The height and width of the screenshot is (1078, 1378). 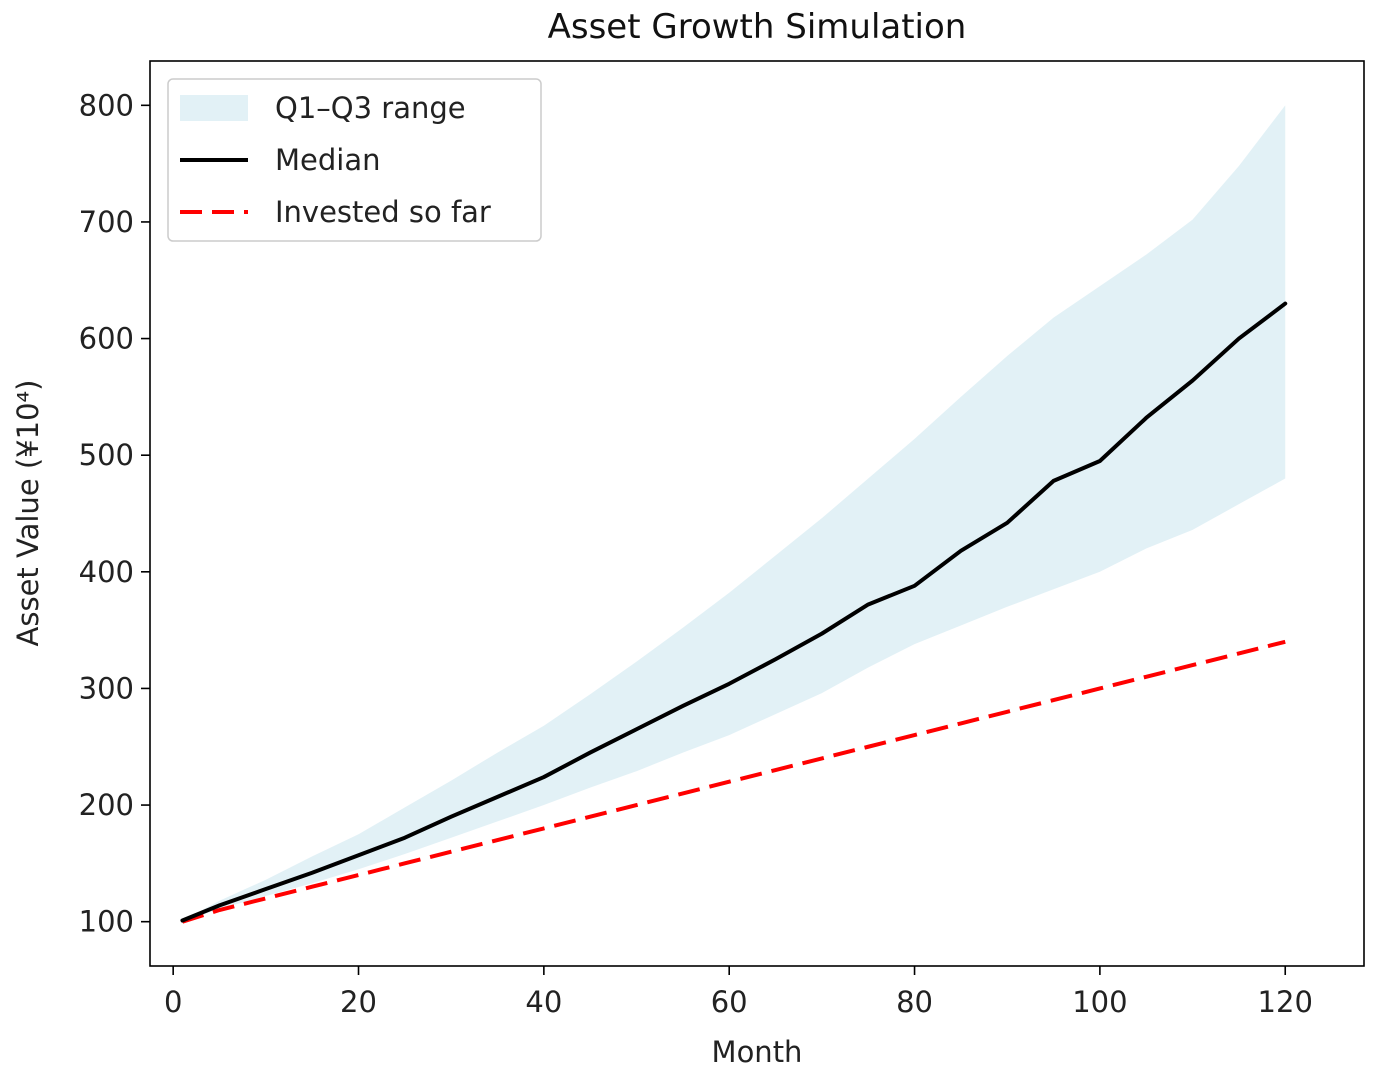 I want to click on x-tick-label: 120, so click(x=1285, y=1002).